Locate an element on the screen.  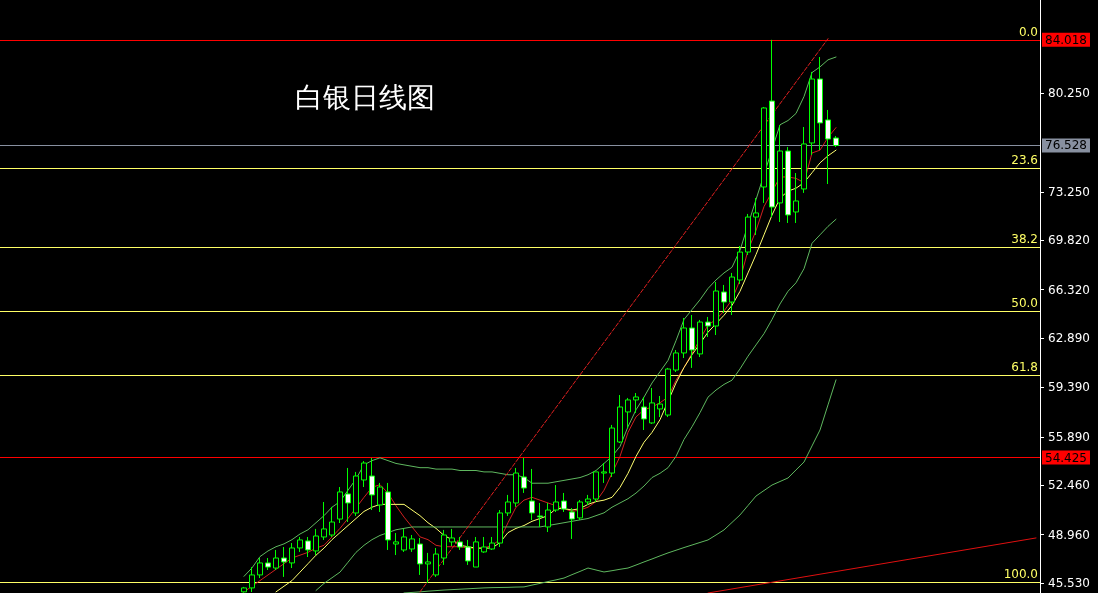
annotation: 61.8 is located at coordinates (1024, 366).